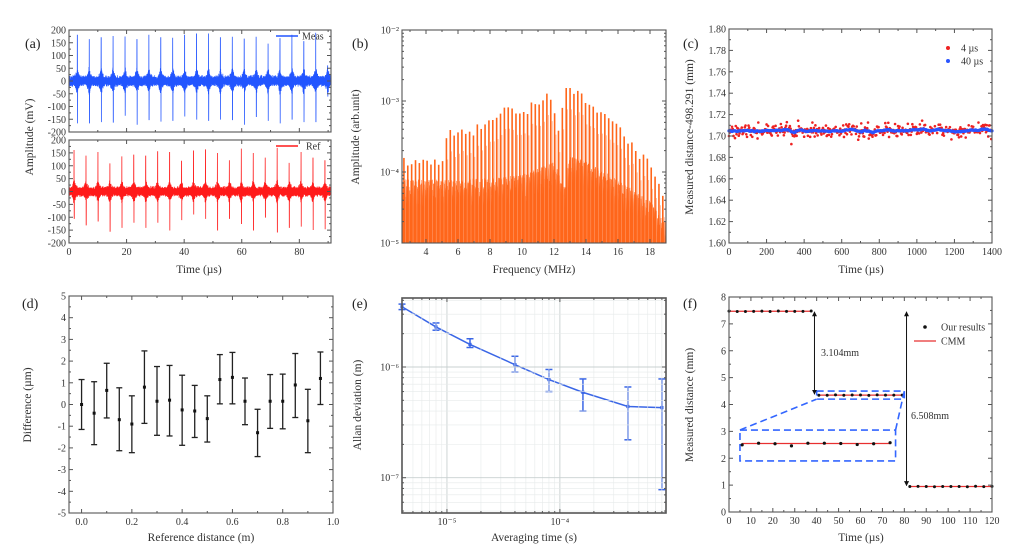 This screenshot has height=557, width=1024. I want to click on x-tick-label: 0, so click(69, 252).